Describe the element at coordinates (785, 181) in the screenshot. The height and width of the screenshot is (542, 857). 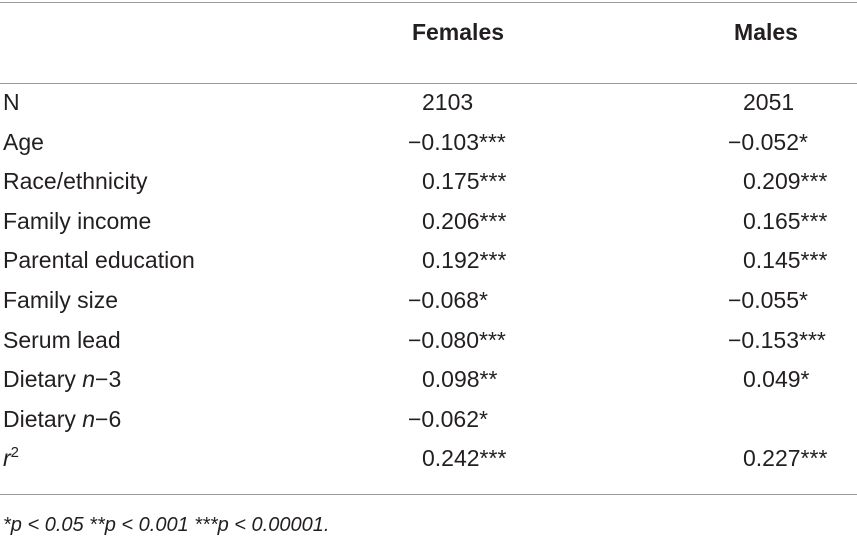
I see `value-cell: 0.209***` at that location.